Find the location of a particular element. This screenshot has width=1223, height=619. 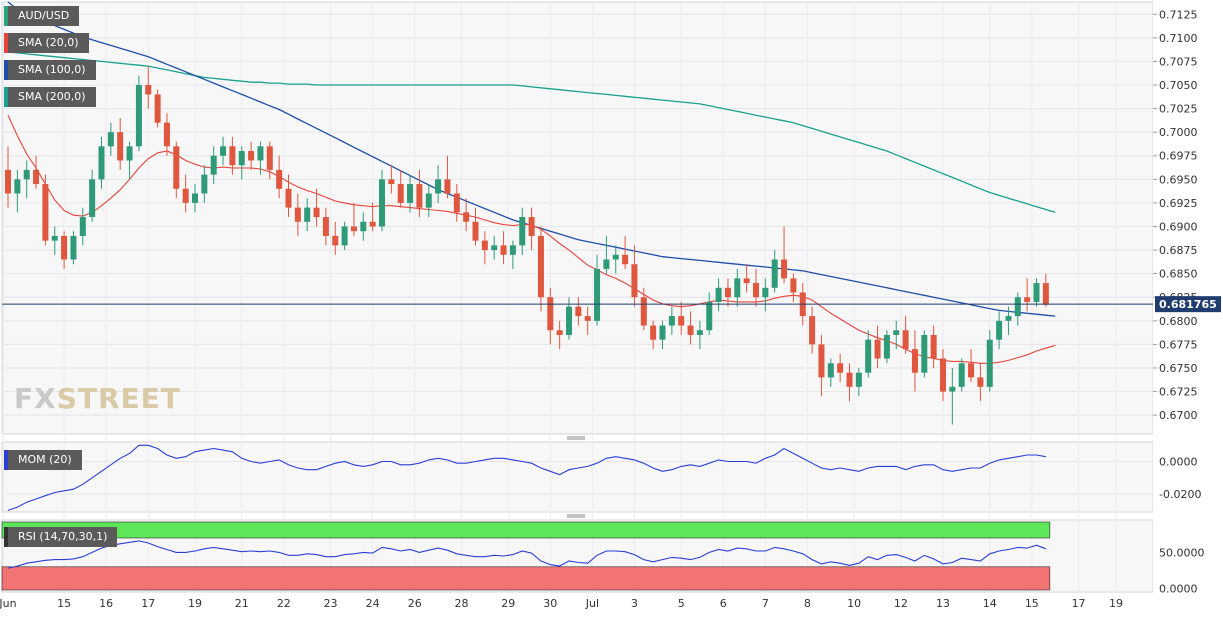

price-tick-label: 0.6800 is located at coordinates (1178, 321).